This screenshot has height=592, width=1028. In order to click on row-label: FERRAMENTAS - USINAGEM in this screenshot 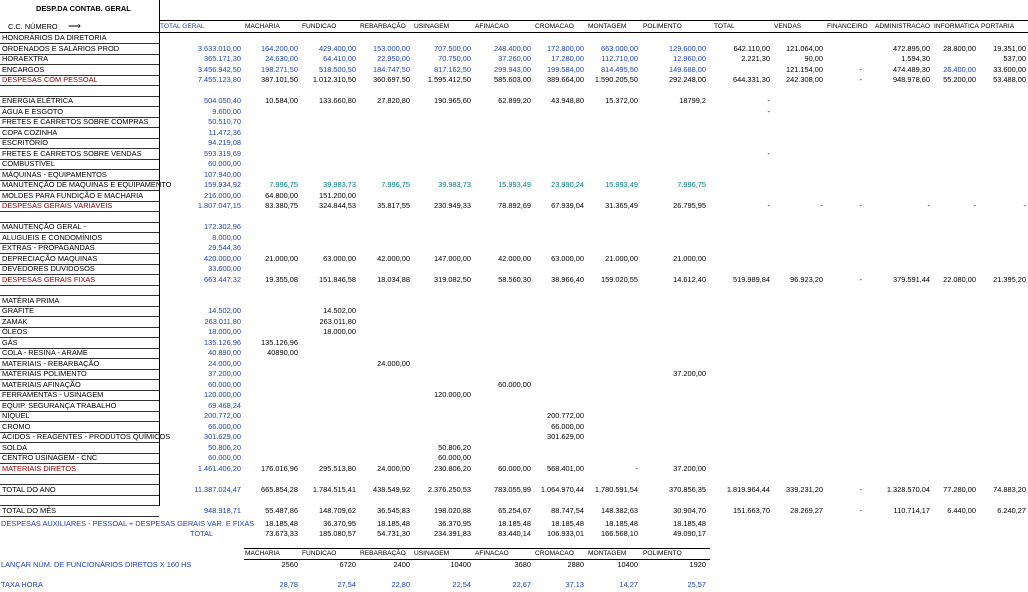, I will do `click(53, 394)`.